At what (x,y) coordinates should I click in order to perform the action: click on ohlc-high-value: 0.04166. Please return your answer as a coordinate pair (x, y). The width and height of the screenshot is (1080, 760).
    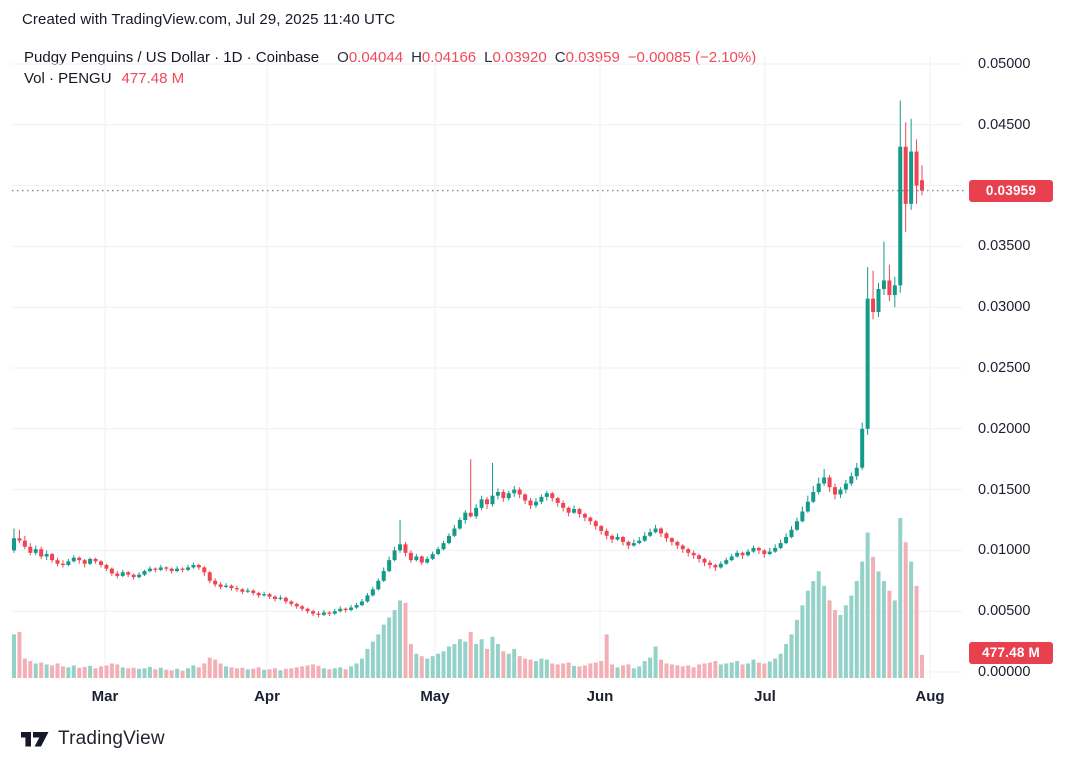
    Looking at the image, I should click on (449, 57).